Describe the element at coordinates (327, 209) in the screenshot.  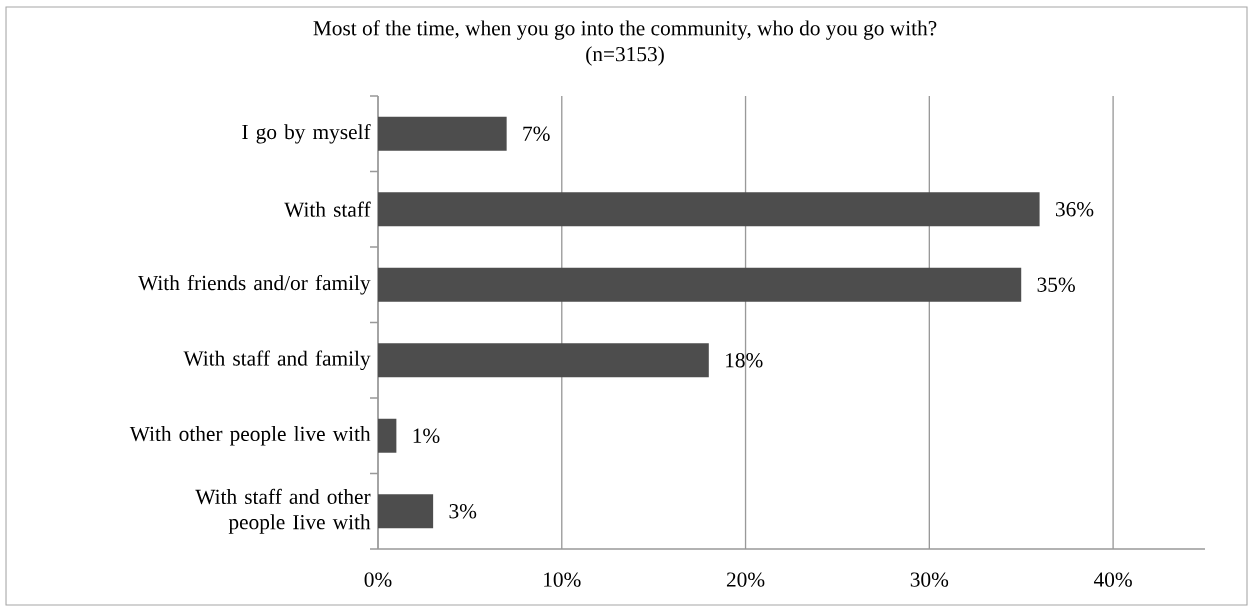
I see `y-tick-label: With staff` at that location.